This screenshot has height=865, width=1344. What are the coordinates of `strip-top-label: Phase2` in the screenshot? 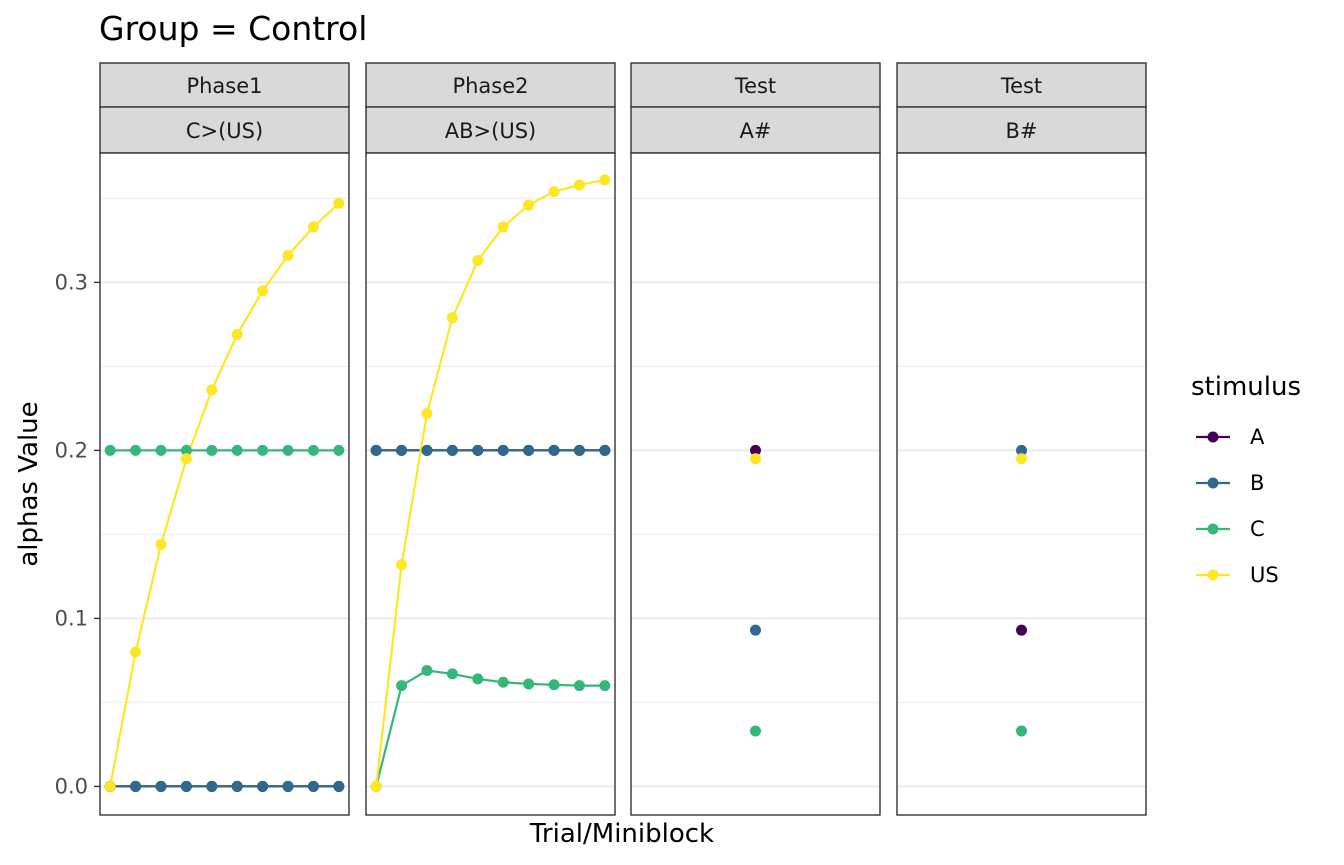 It's located at (490, 86).